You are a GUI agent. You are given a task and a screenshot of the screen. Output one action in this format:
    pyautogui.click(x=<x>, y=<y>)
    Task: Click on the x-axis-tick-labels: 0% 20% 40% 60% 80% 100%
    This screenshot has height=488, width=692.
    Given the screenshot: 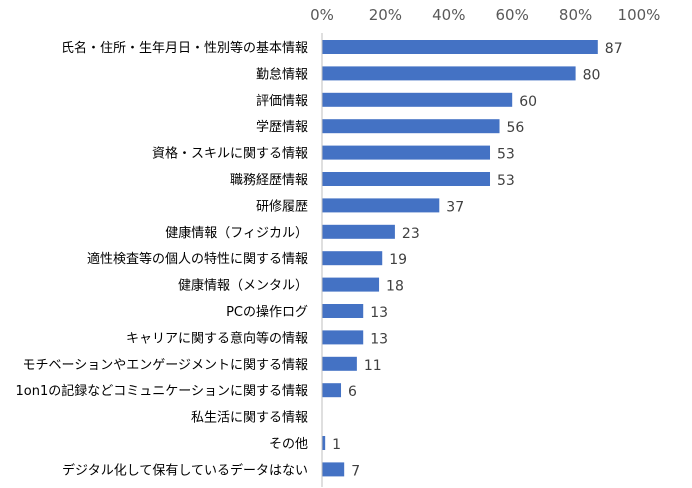 What is the action you would take?
    pyautogui.click(x=485, y=15)
    